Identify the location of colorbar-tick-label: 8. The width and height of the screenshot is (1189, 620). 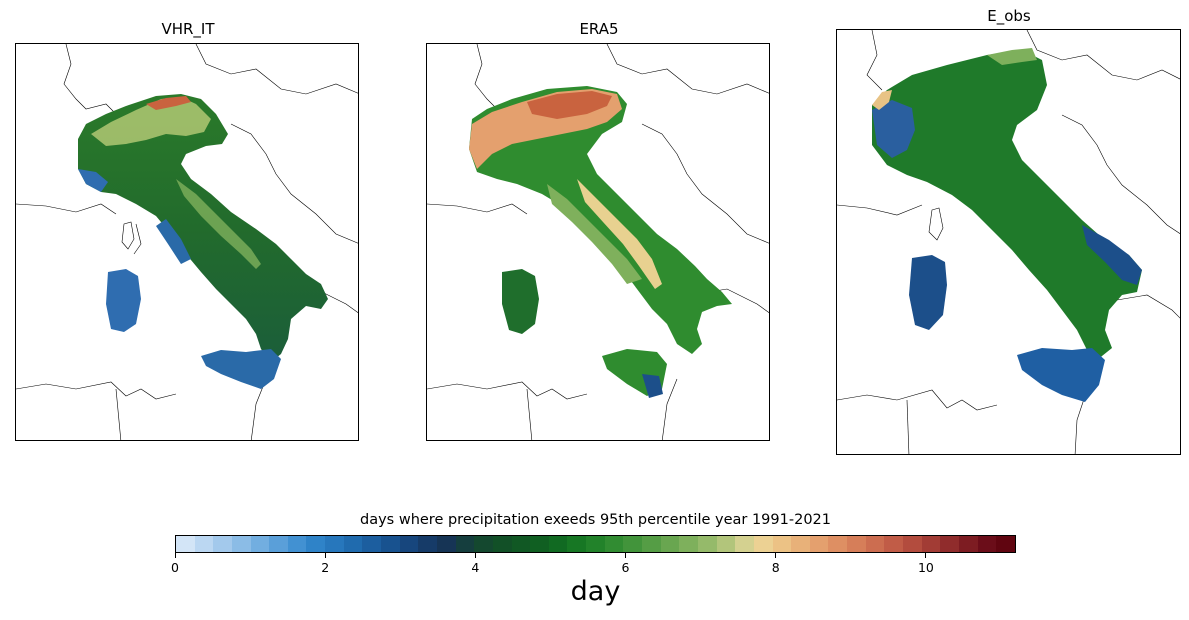
(775, 567).